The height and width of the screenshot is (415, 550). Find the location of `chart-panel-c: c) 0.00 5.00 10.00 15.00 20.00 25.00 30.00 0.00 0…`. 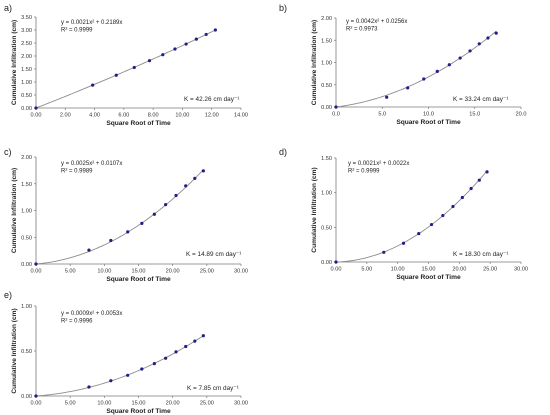

chart-panel-c: c) 0.00 5.00 10.00 15.00 20.00 25.00 30.00 0.00 0… is located at coordinates (126, 215).